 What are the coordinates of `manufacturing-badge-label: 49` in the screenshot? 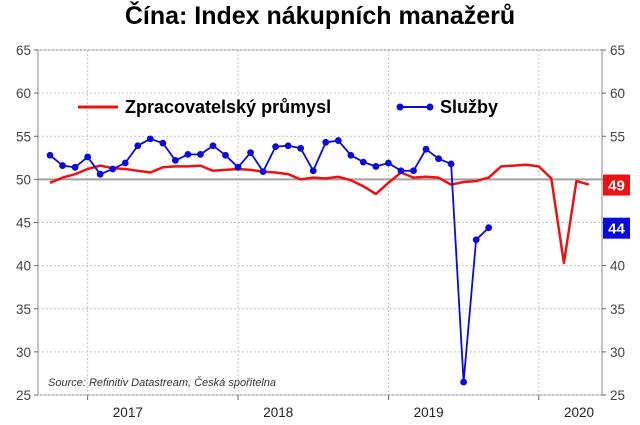 It's located at (616, 186).